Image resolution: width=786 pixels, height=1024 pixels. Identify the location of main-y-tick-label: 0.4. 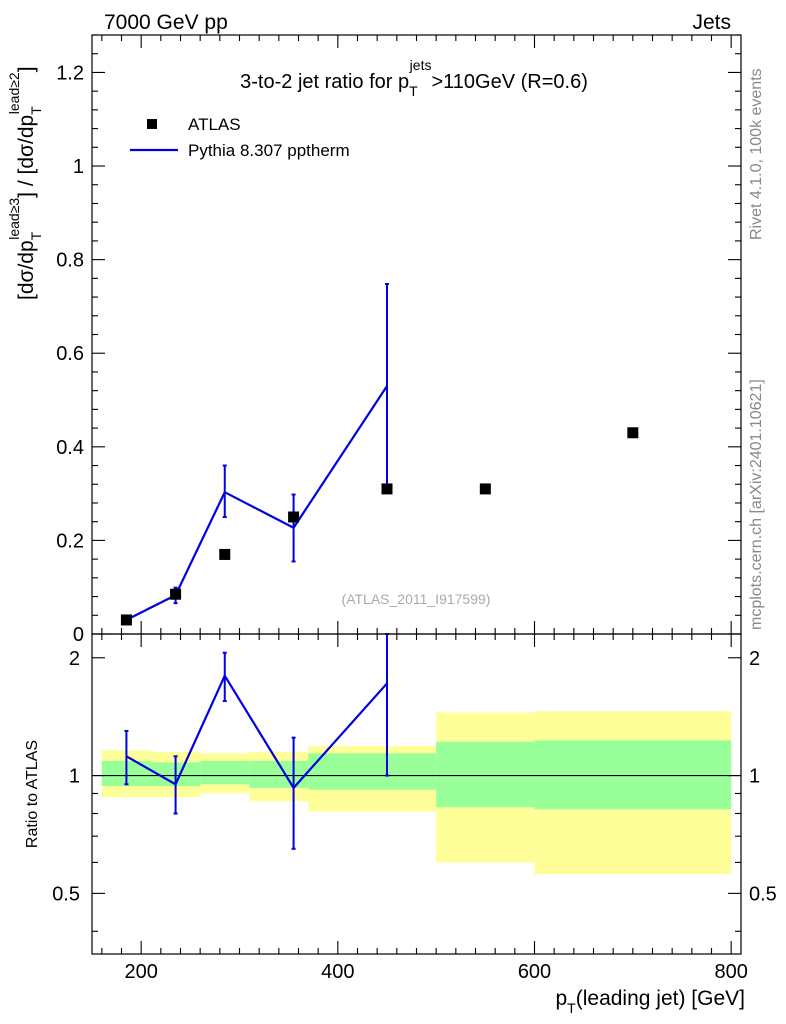
(70, 448).